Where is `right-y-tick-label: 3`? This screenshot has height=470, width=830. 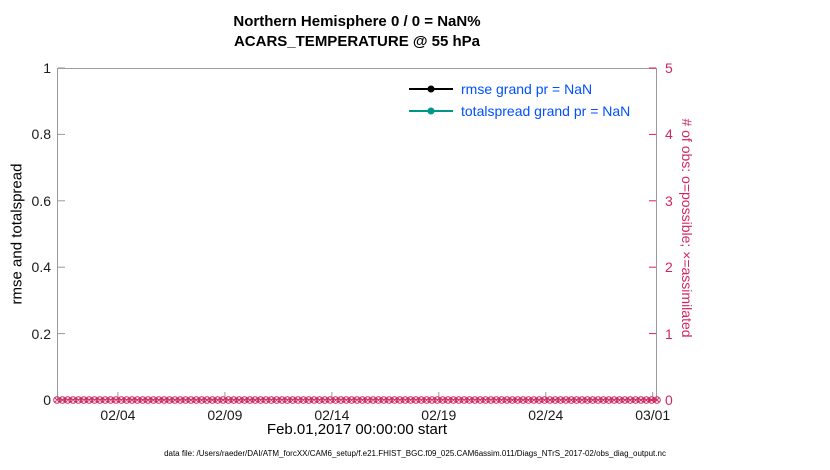 right-y-tick-label: 3 is located at coordinates (669, 200).